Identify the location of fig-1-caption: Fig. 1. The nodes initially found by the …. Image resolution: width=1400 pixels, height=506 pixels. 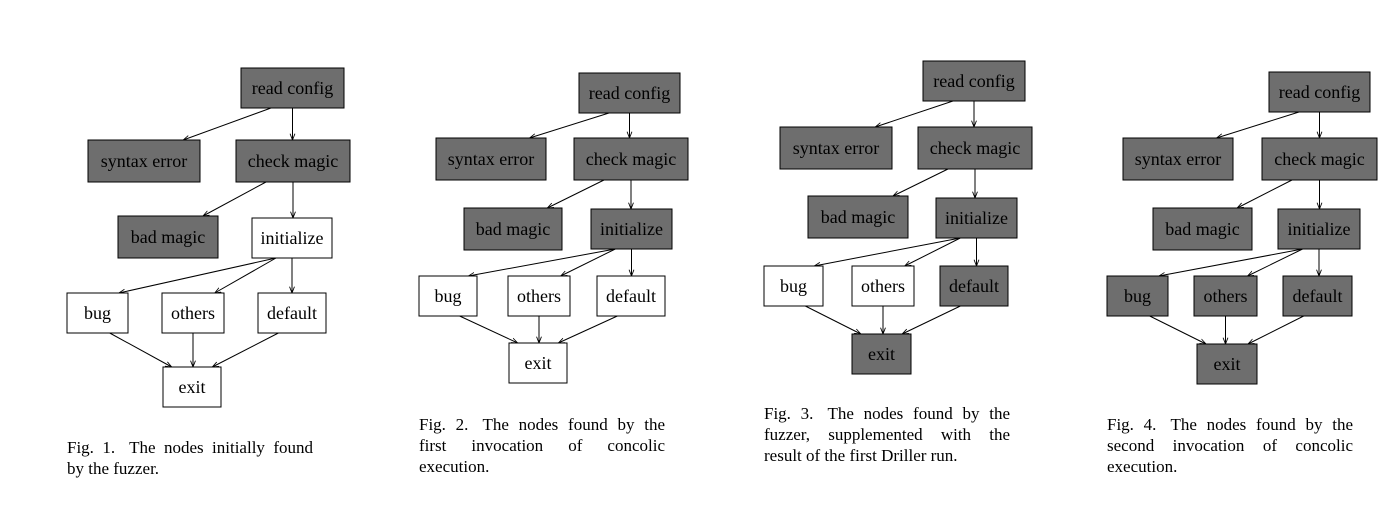
(190, 458).